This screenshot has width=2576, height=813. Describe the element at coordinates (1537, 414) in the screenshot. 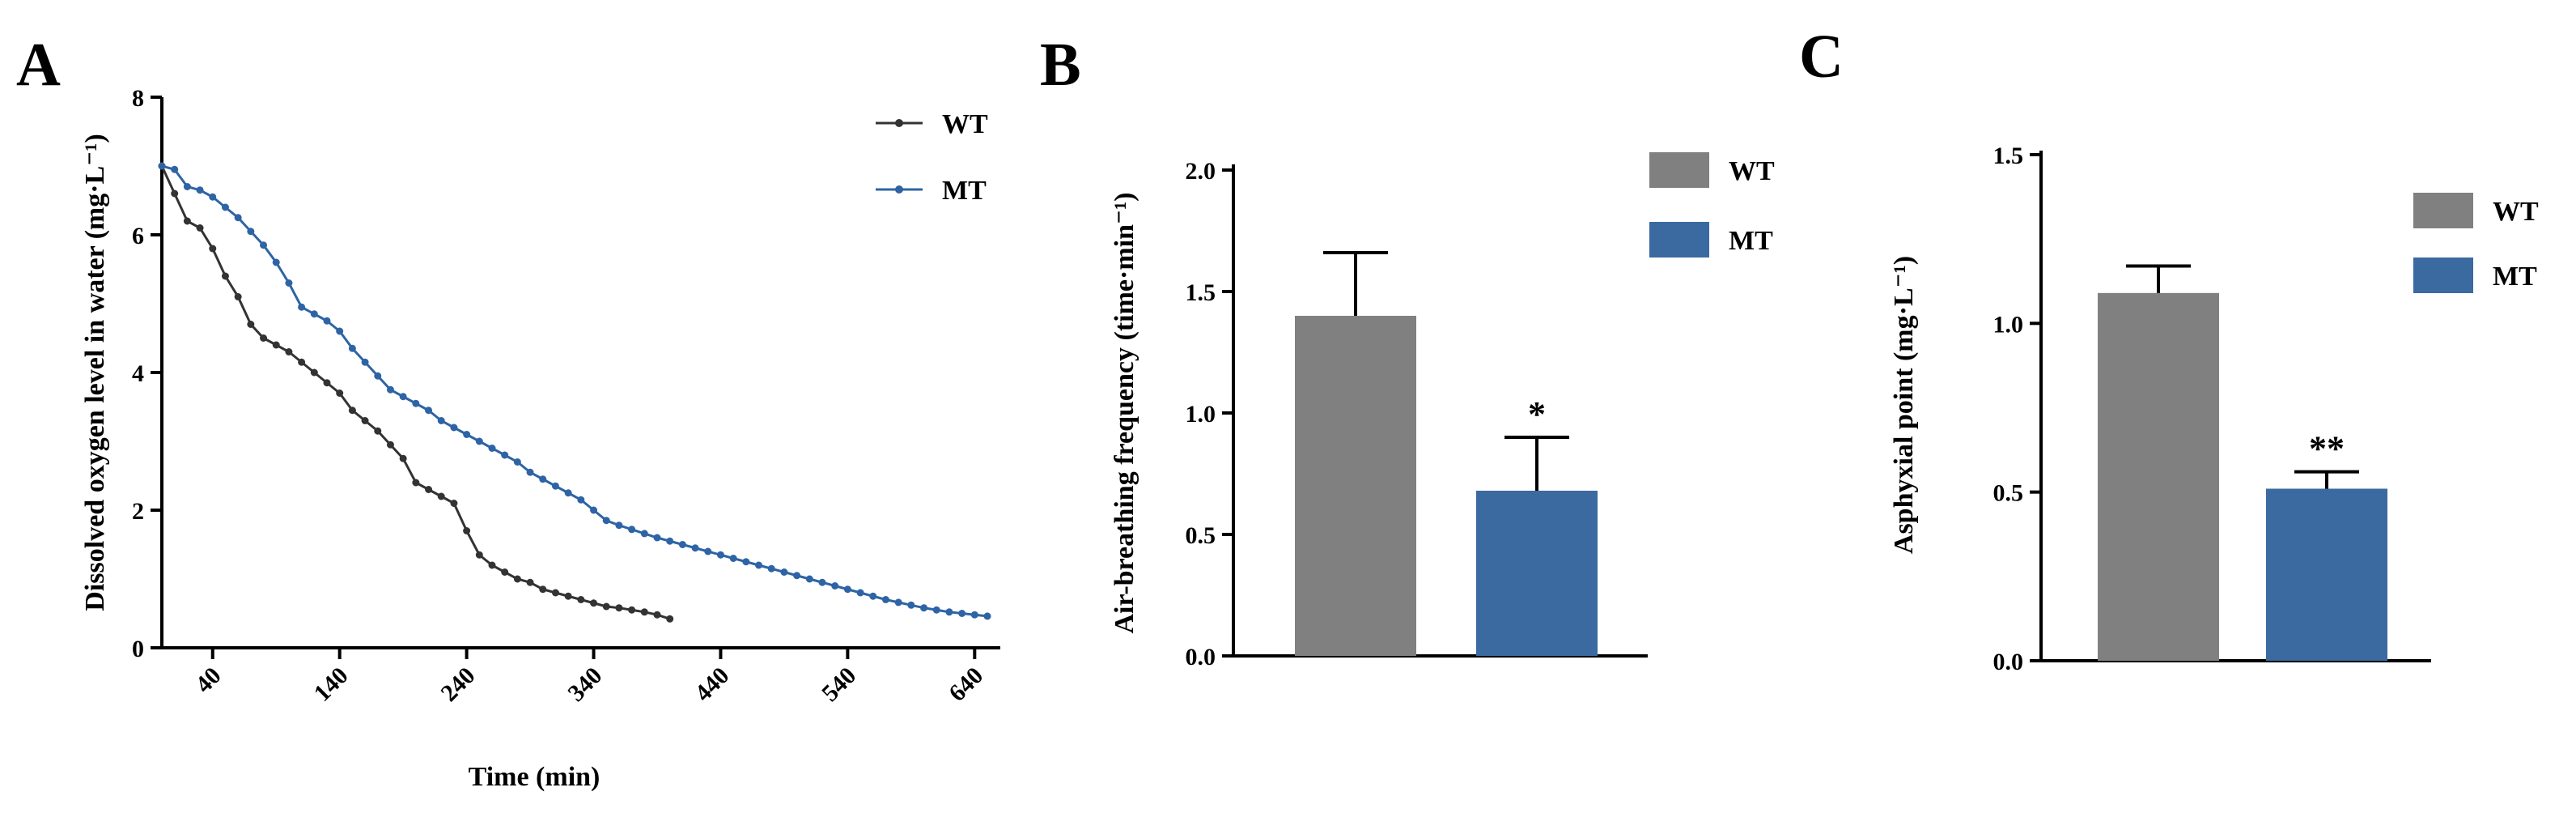

I see `significance-mark: *` at that location.